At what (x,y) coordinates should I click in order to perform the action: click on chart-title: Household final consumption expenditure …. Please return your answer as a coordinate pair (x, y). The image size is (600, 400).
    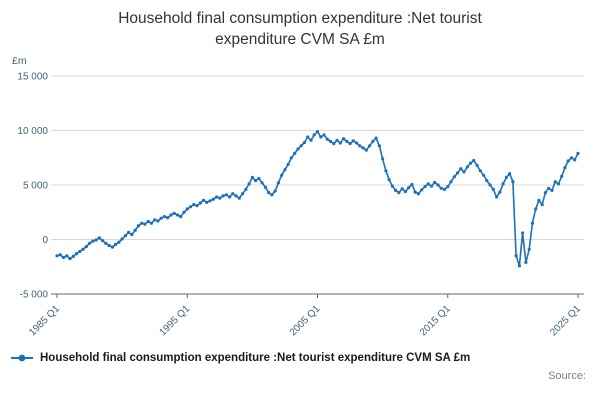
    Looking at the image, I should click on (300, 29).